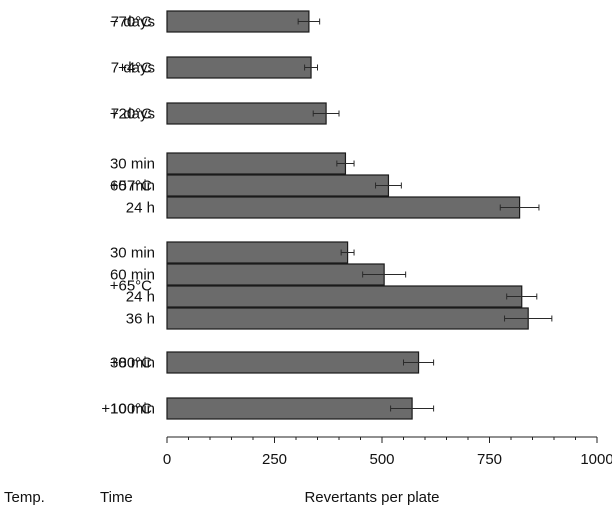  Describe the element at coordinates (596, 459) in the screenshot. I see `x-tick-label: 1000` at that location.